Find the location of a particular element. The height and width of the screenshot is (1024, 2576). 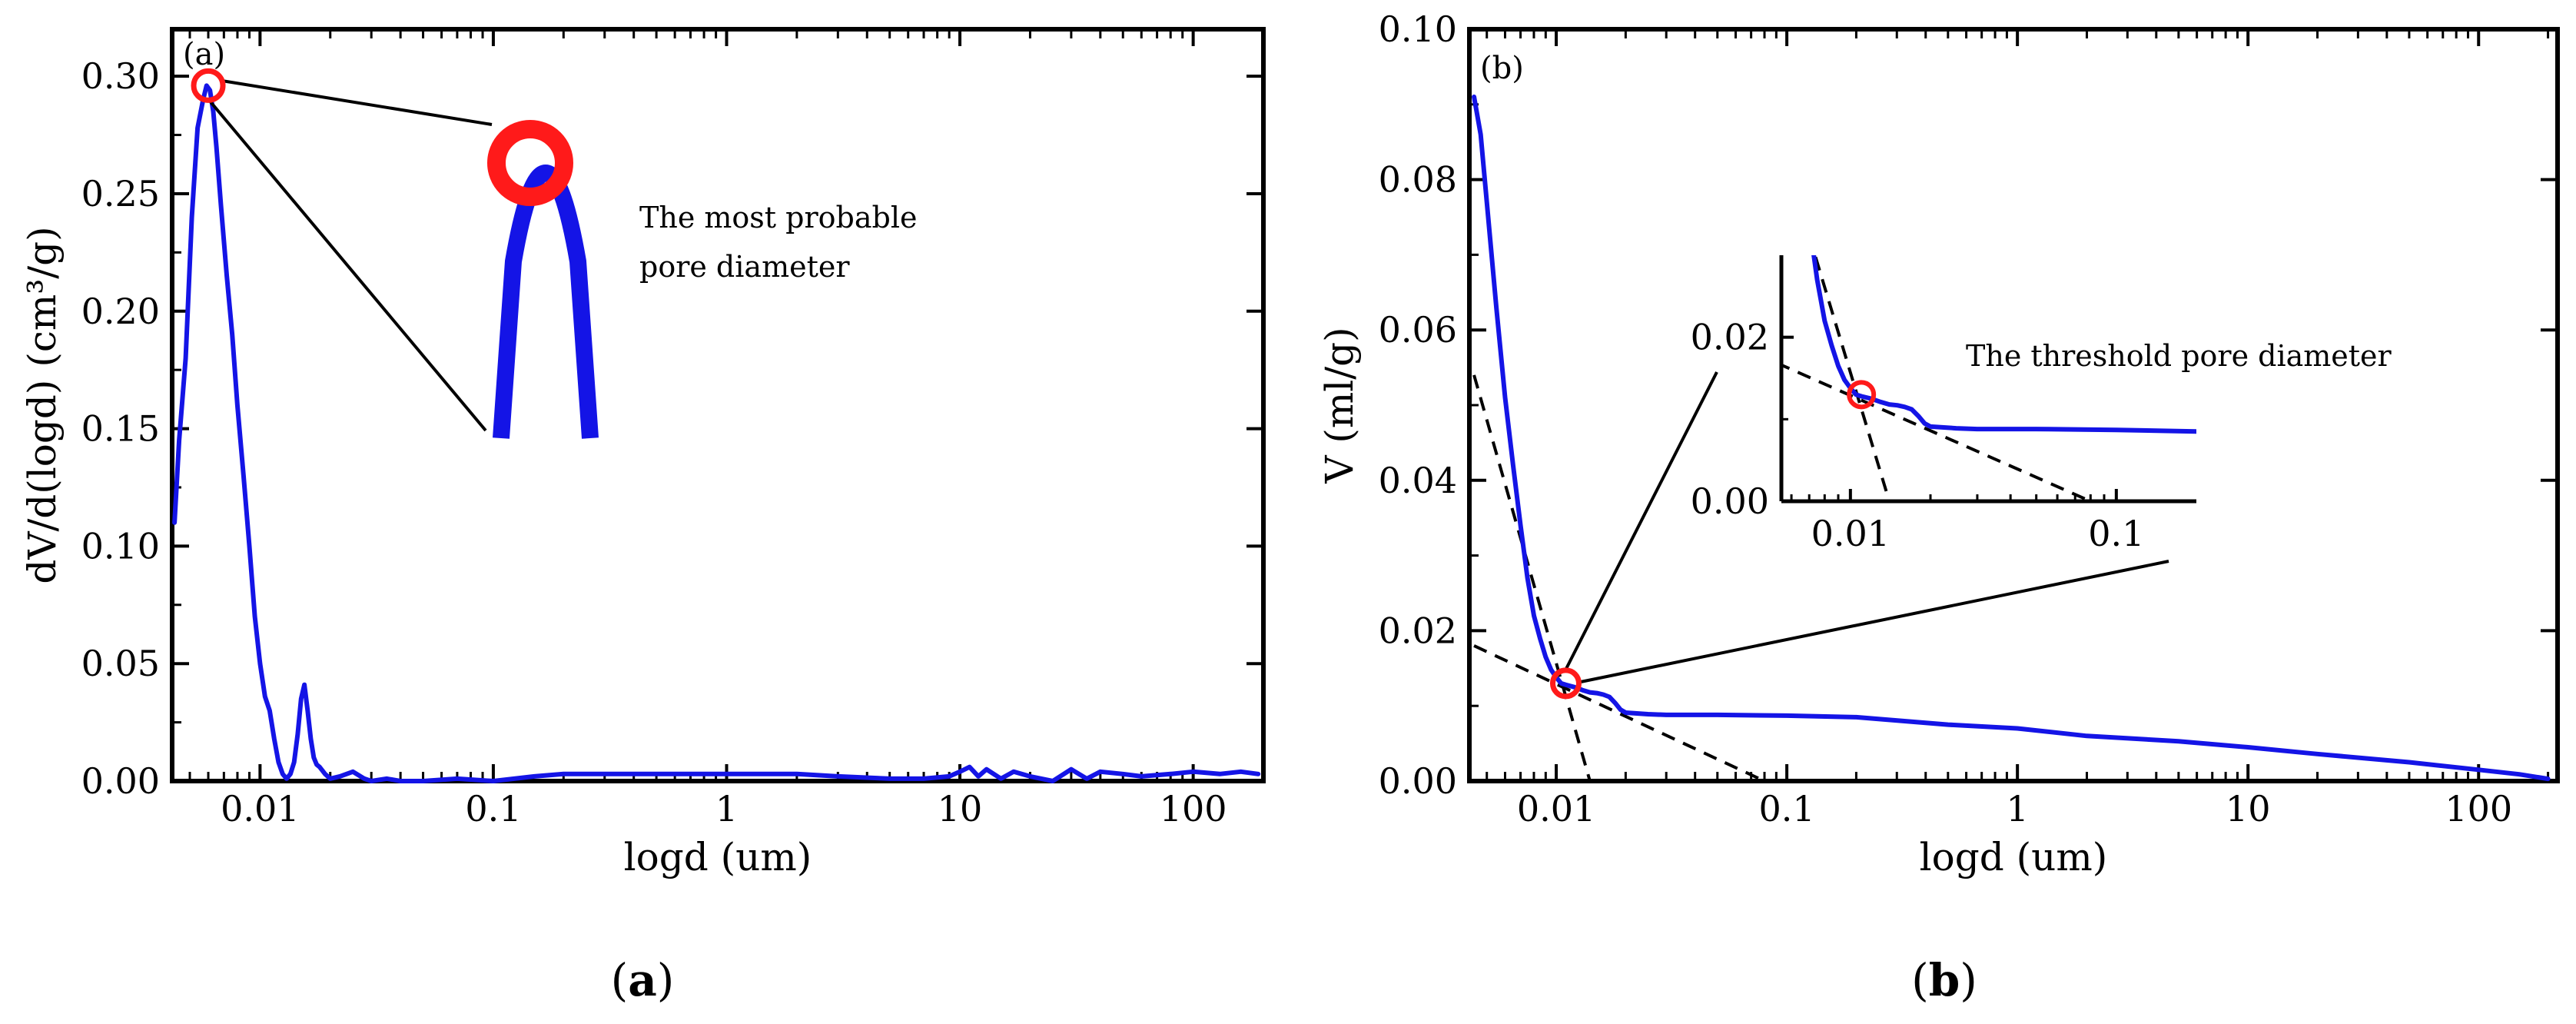

panel-tag-b: (b) is located at coordinates (1502, 68).